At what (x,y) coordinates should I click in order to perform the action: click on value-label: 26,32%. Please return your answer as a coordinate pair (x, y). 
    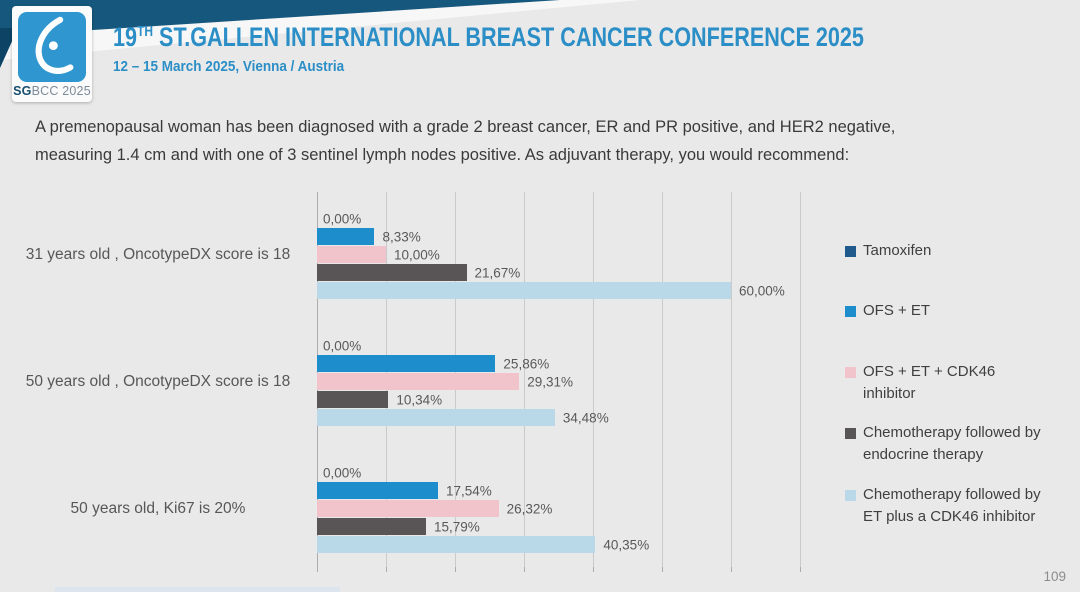
    Looking at the image, I should click on (529, 508).